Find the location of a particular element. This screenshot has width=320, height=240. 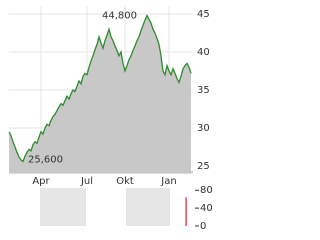

volume-bar is located at coordinates (186, 211).